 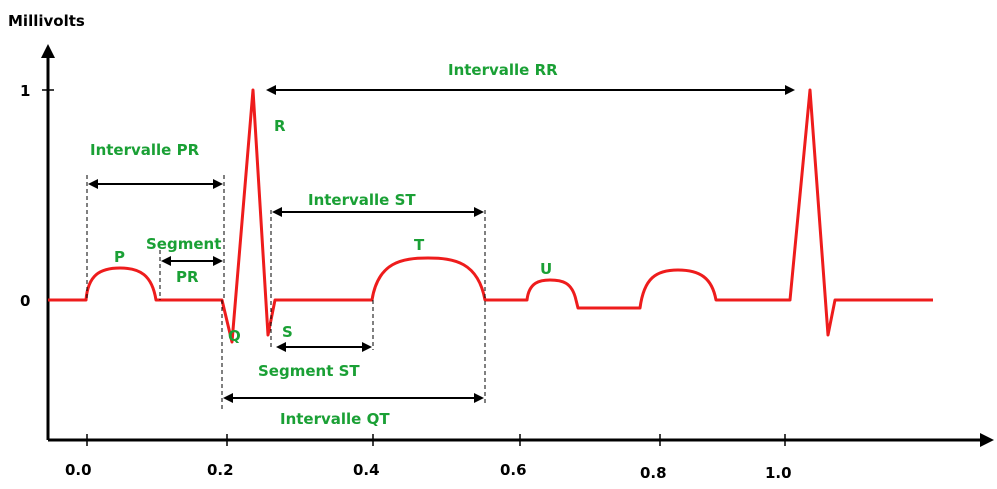 I want to click on st-segment-label: Segment ST, so click(x=309, y=371).